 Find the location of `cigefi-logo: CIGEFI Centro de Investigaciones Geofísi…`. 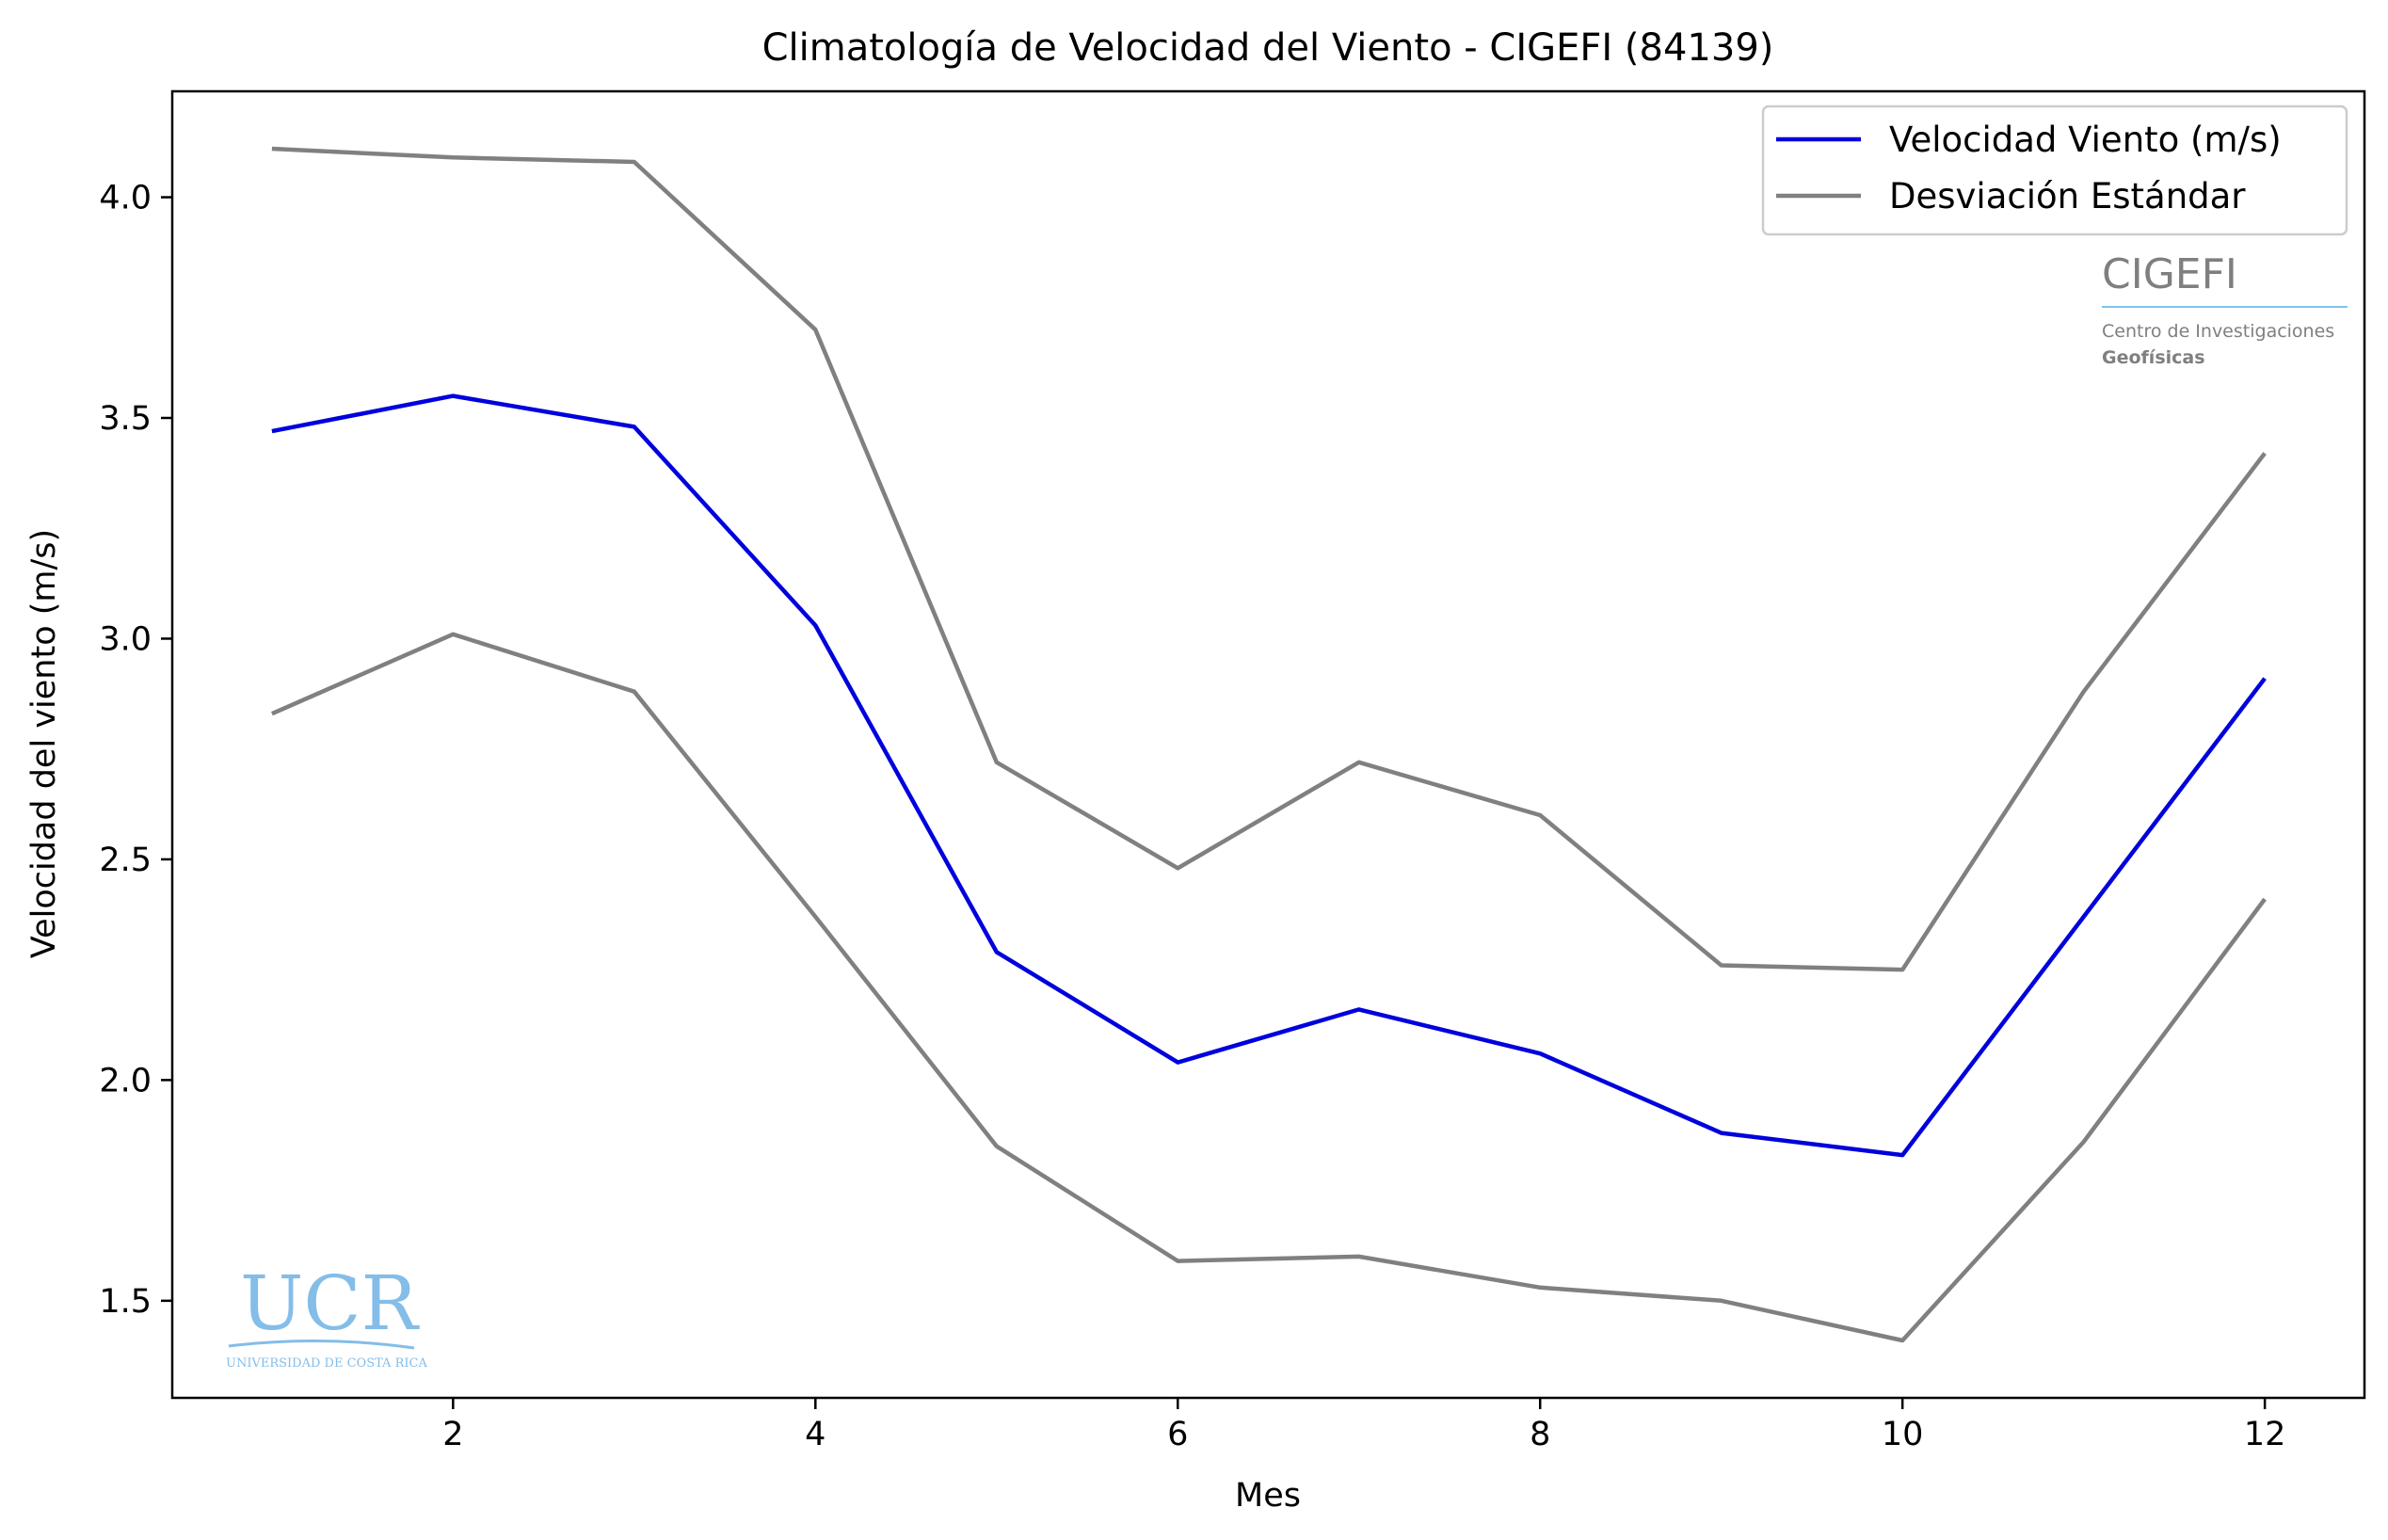

cigefi-logo: CIGEFI Centro de Investigaciones Geofísi… is located at coordinates (2225, 309).